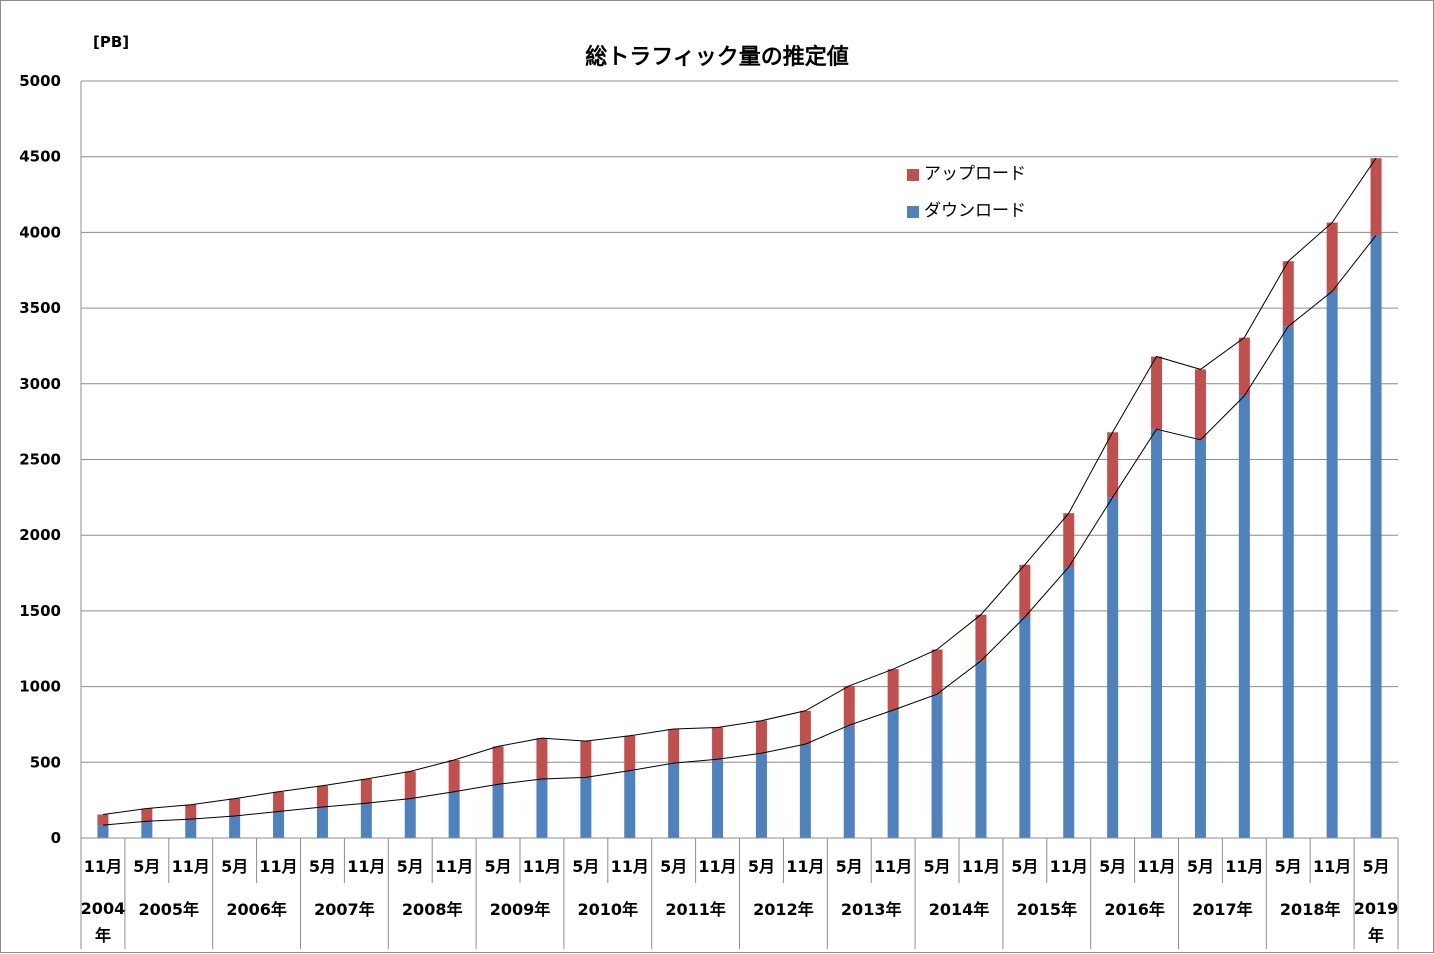 This screenshot has height=954, width=1434. What do you see at coordinates (520, 909) in the screenshot?
I see `year-label: 2009年` at bounding box center [520, 909].